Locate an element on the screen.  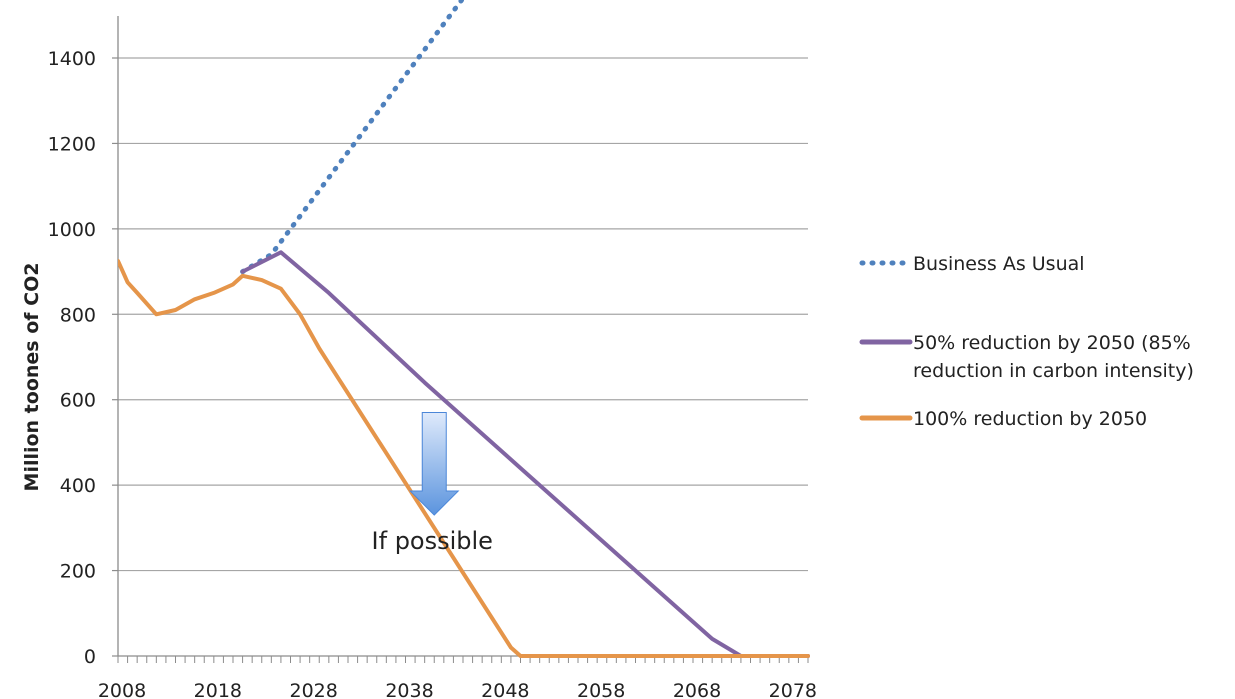
down-arrow-icon is located at coordinates (434, 464).